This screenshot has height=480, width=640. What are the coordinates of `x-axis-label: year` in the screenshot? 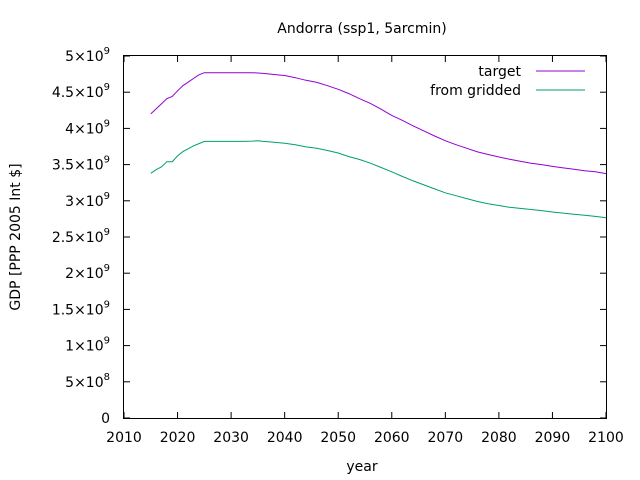 It's located at (361, 467).